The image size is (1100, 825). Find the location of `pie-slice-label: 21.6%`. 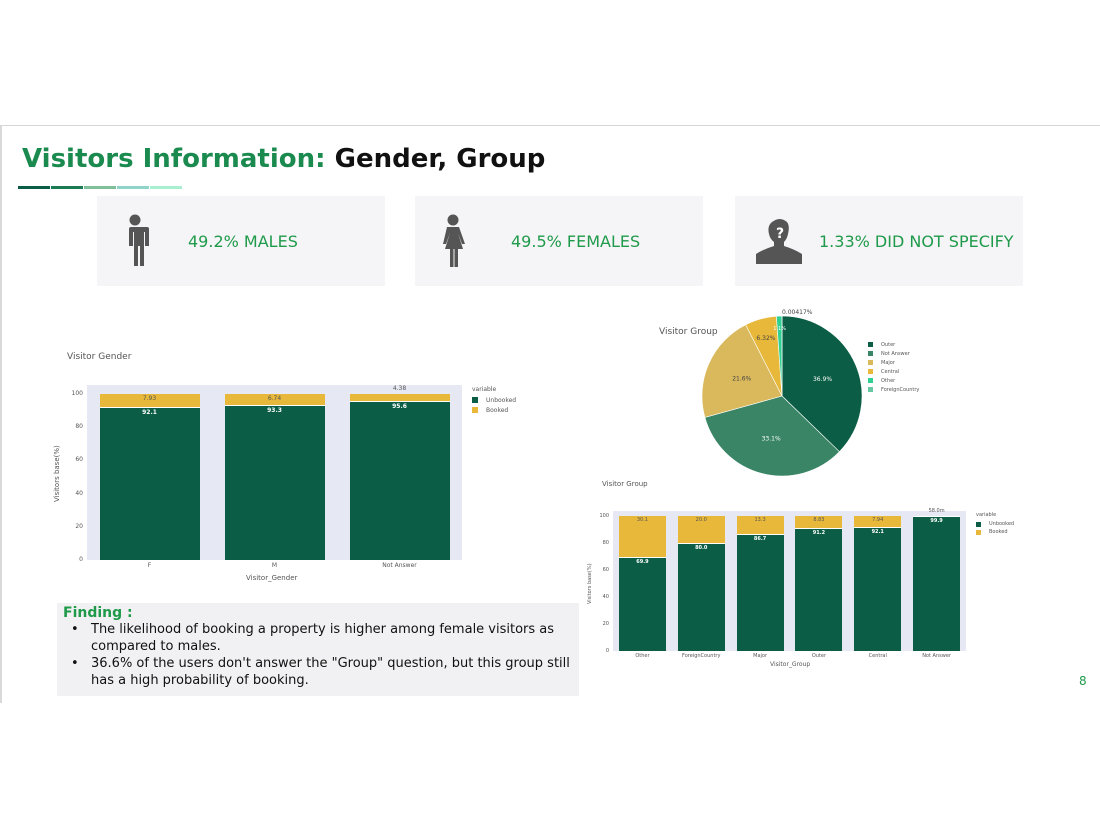

pie-slice-label: 21.6% is located at coordinates (741, 378).